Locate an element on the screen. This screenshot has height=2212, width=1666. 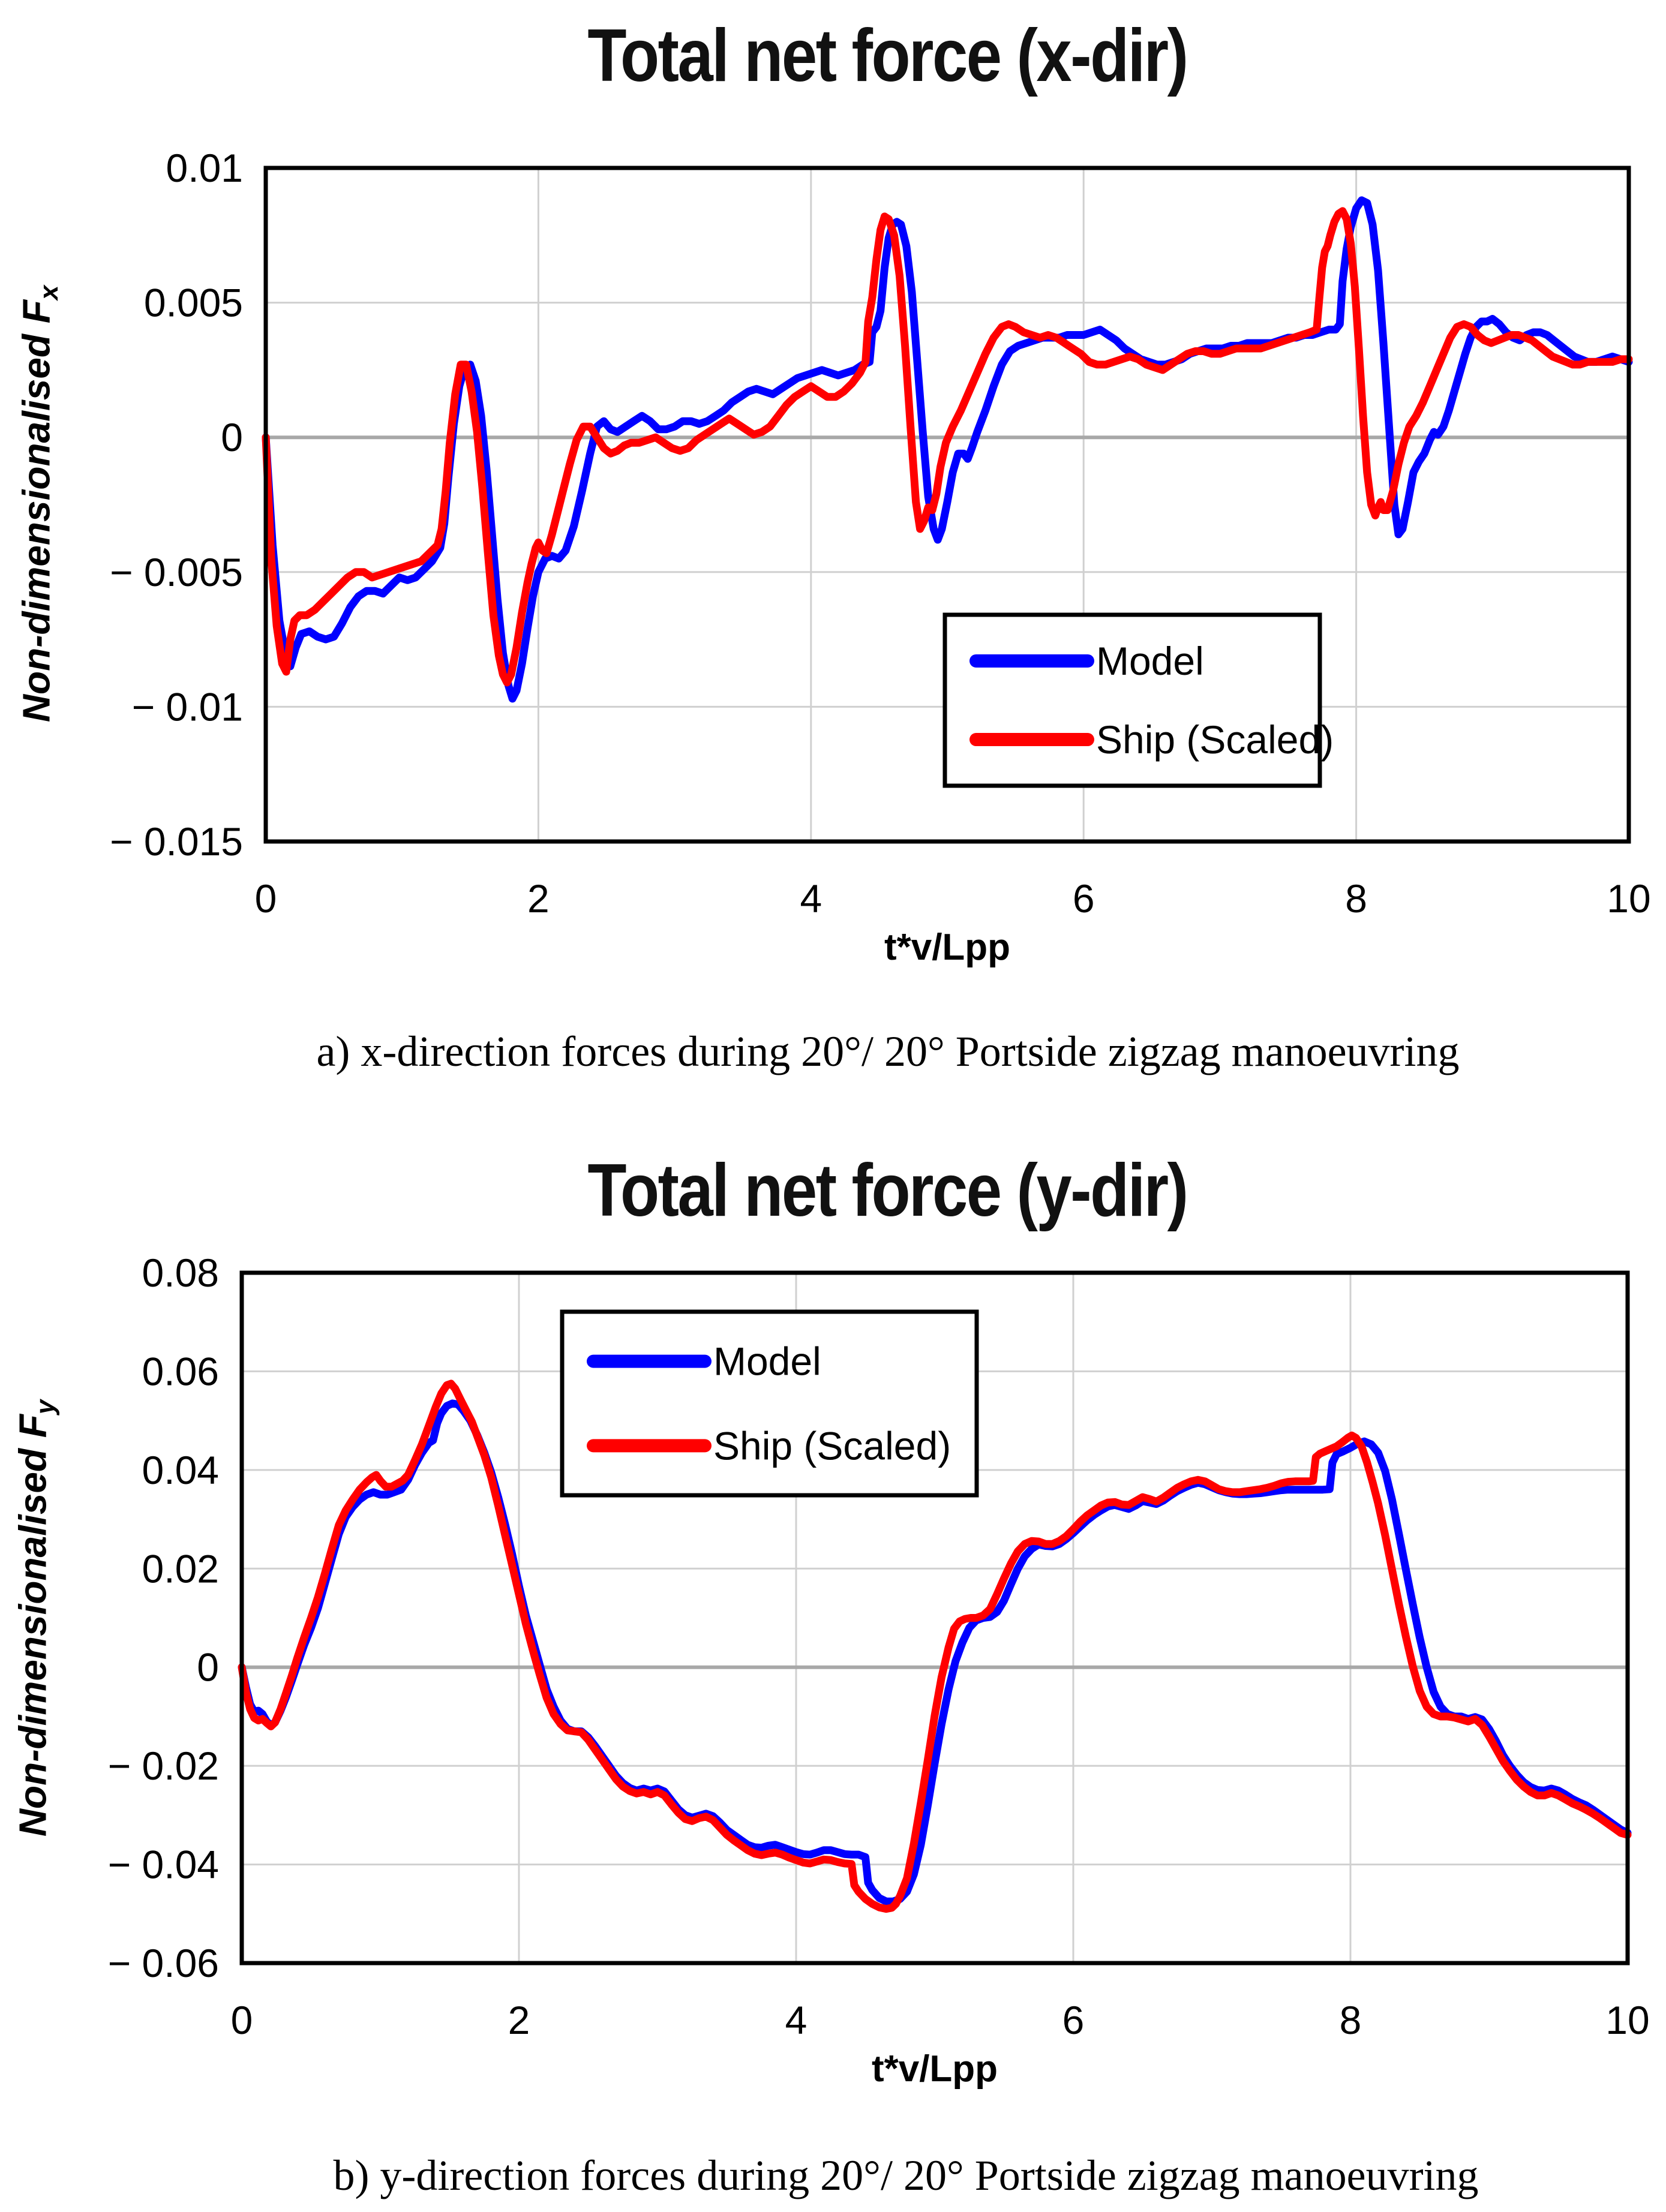
y-tick-label: − 0.01 is located at coordinates (188, 706).